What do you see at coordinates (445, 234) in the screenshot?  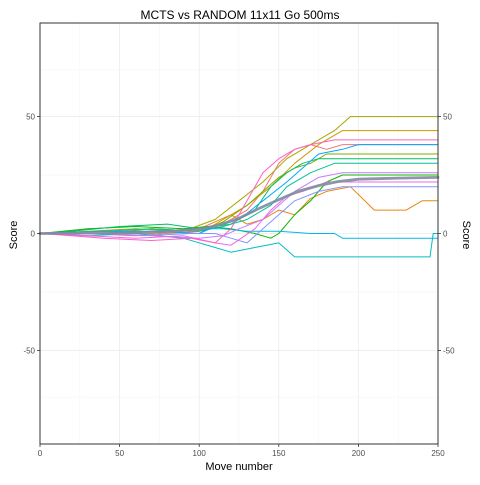 I see `y-tick-label-right: 0` at bounding box center [445, 234].